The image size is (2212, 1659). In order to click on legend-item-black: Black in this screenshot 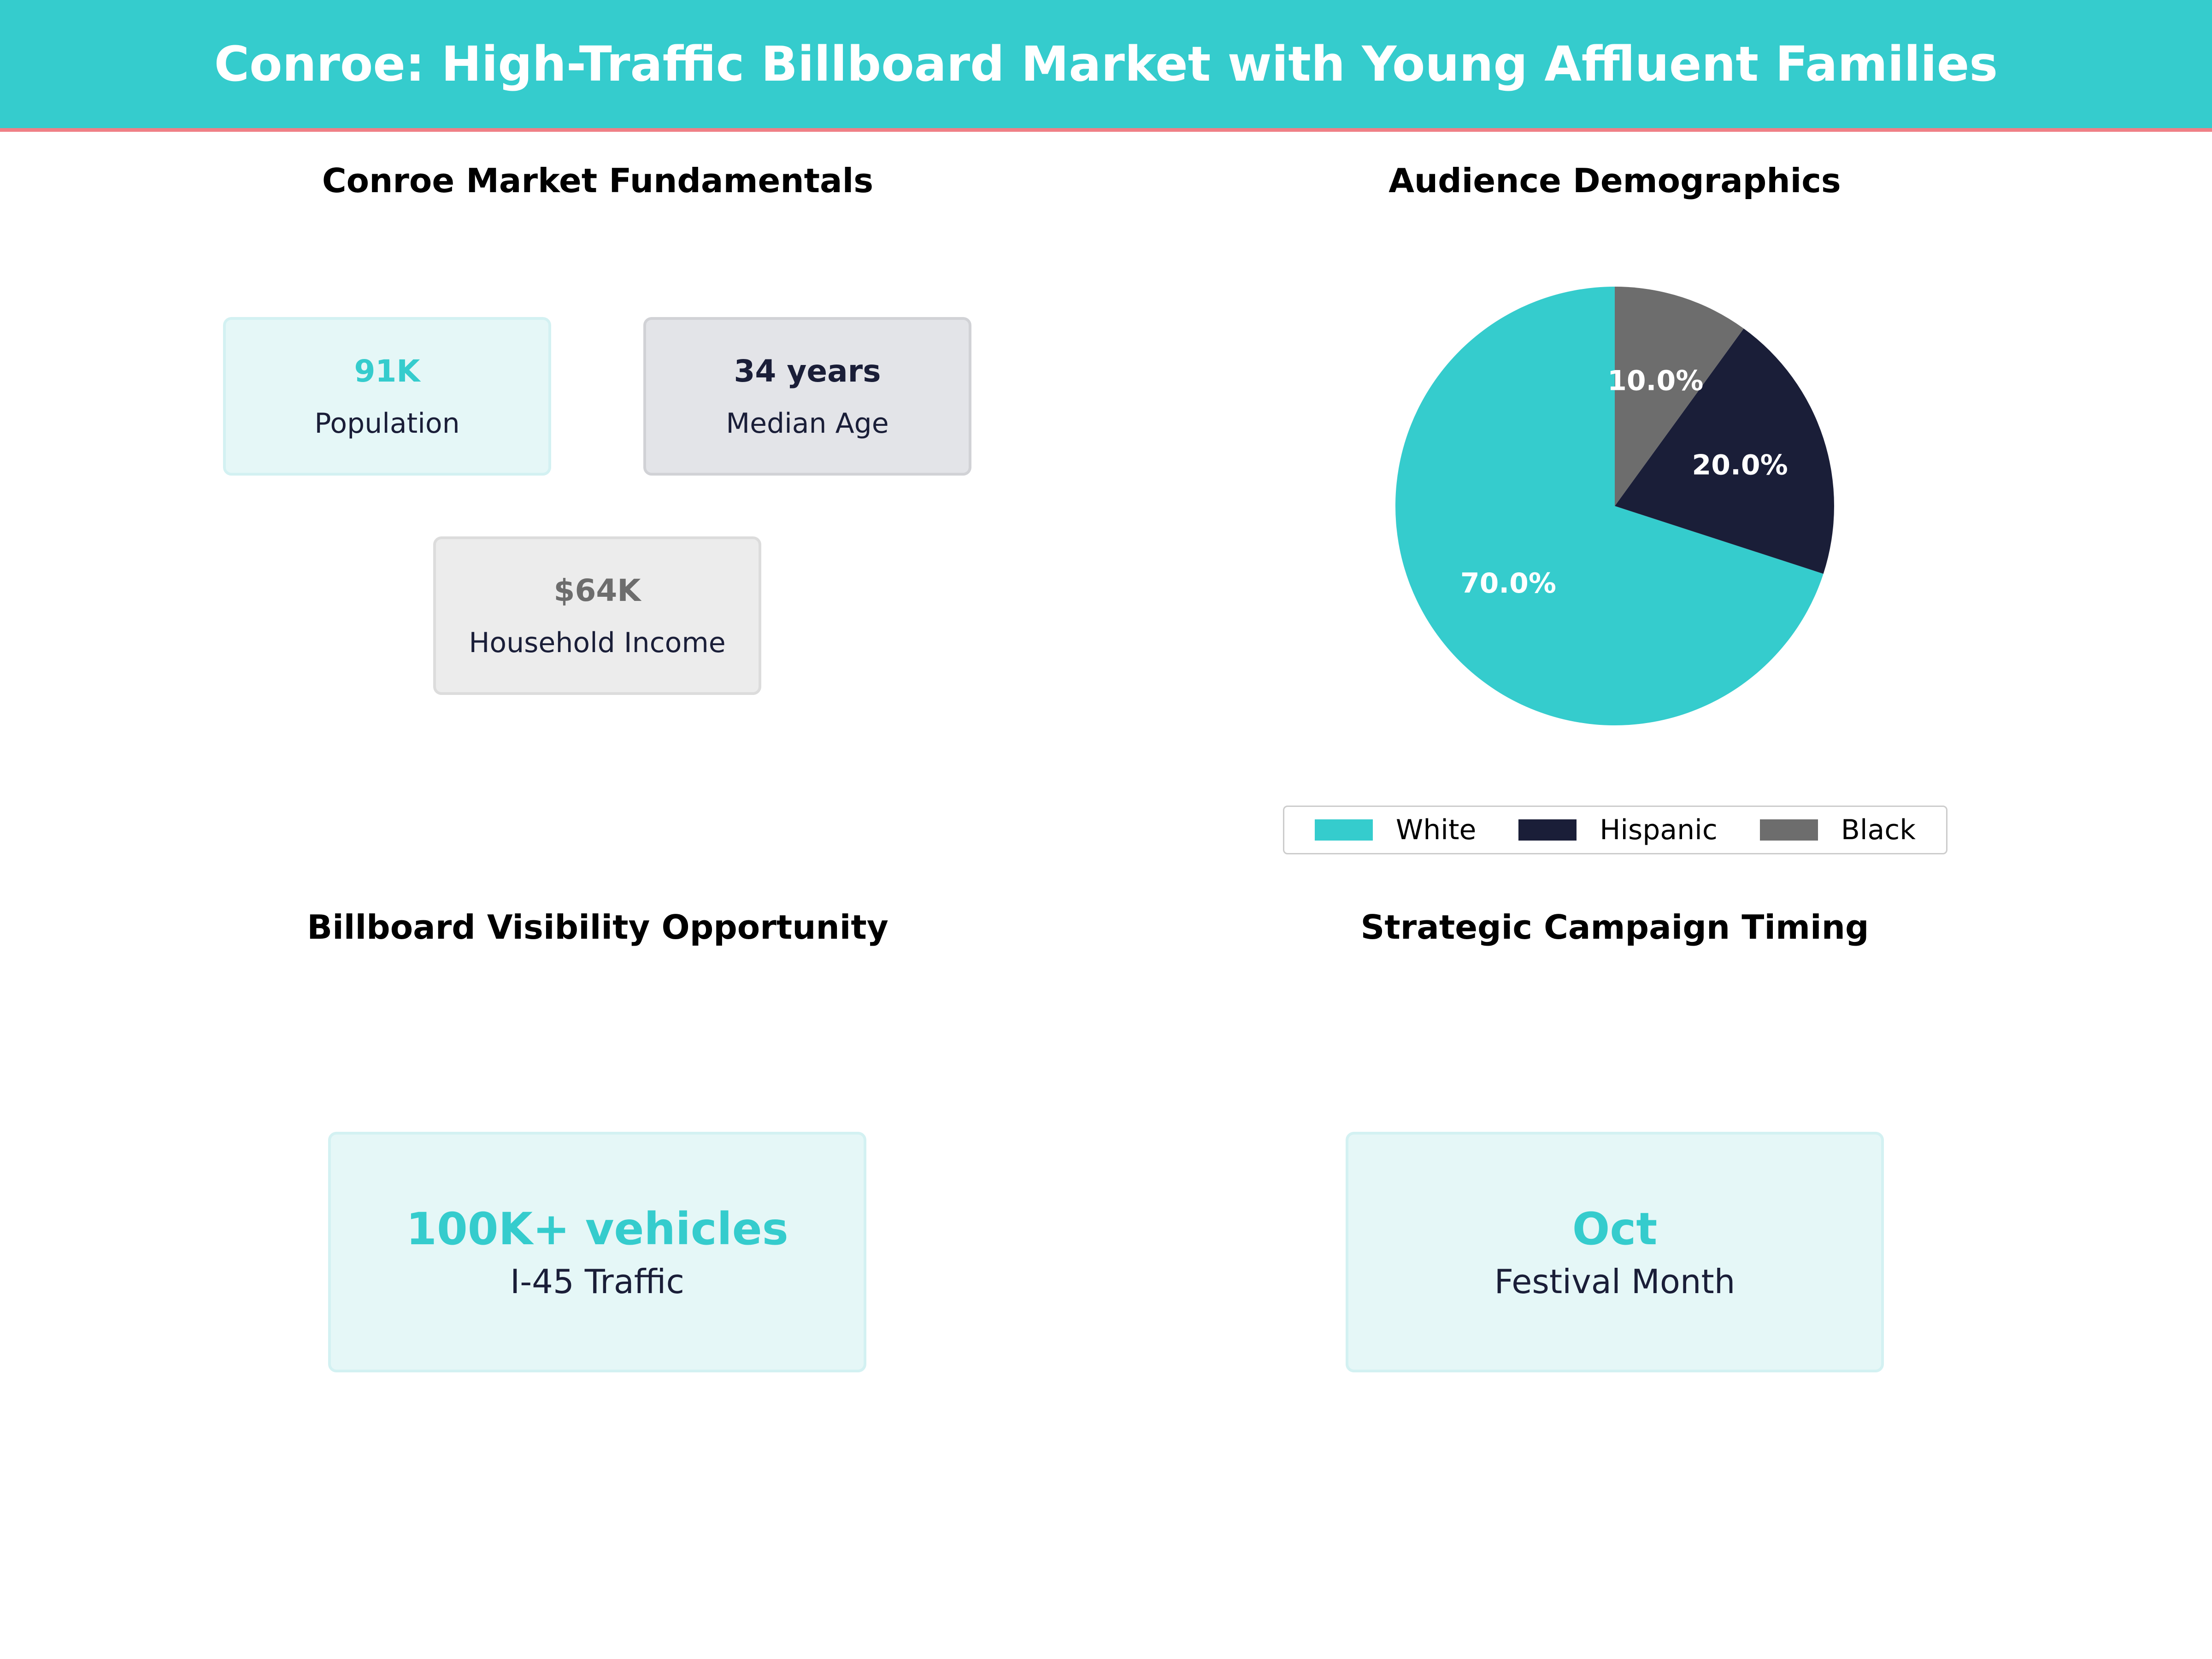, I will do `click(1837, 830)`.